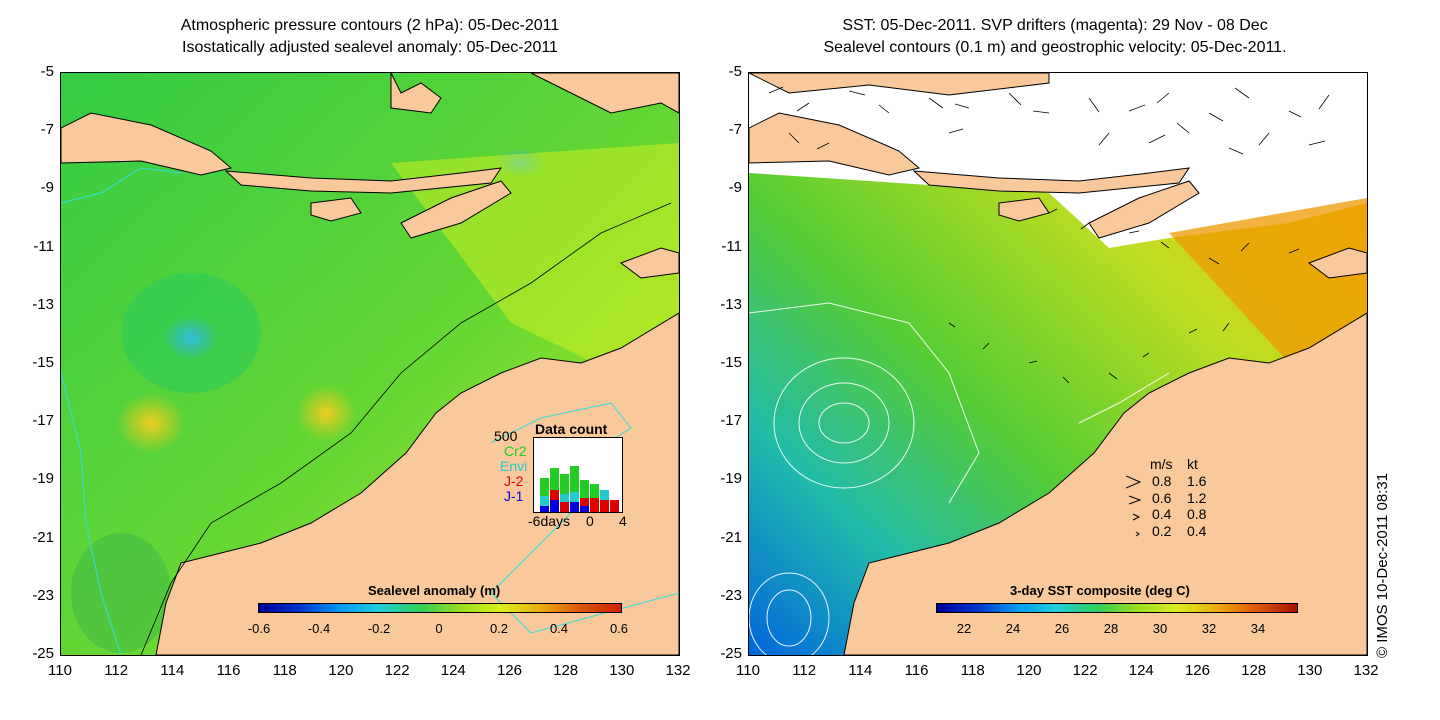  What do you see at coordinates (284, 670) in the screenshot?
I see `left-x-tick: 118` at bounding box center [284, 670].